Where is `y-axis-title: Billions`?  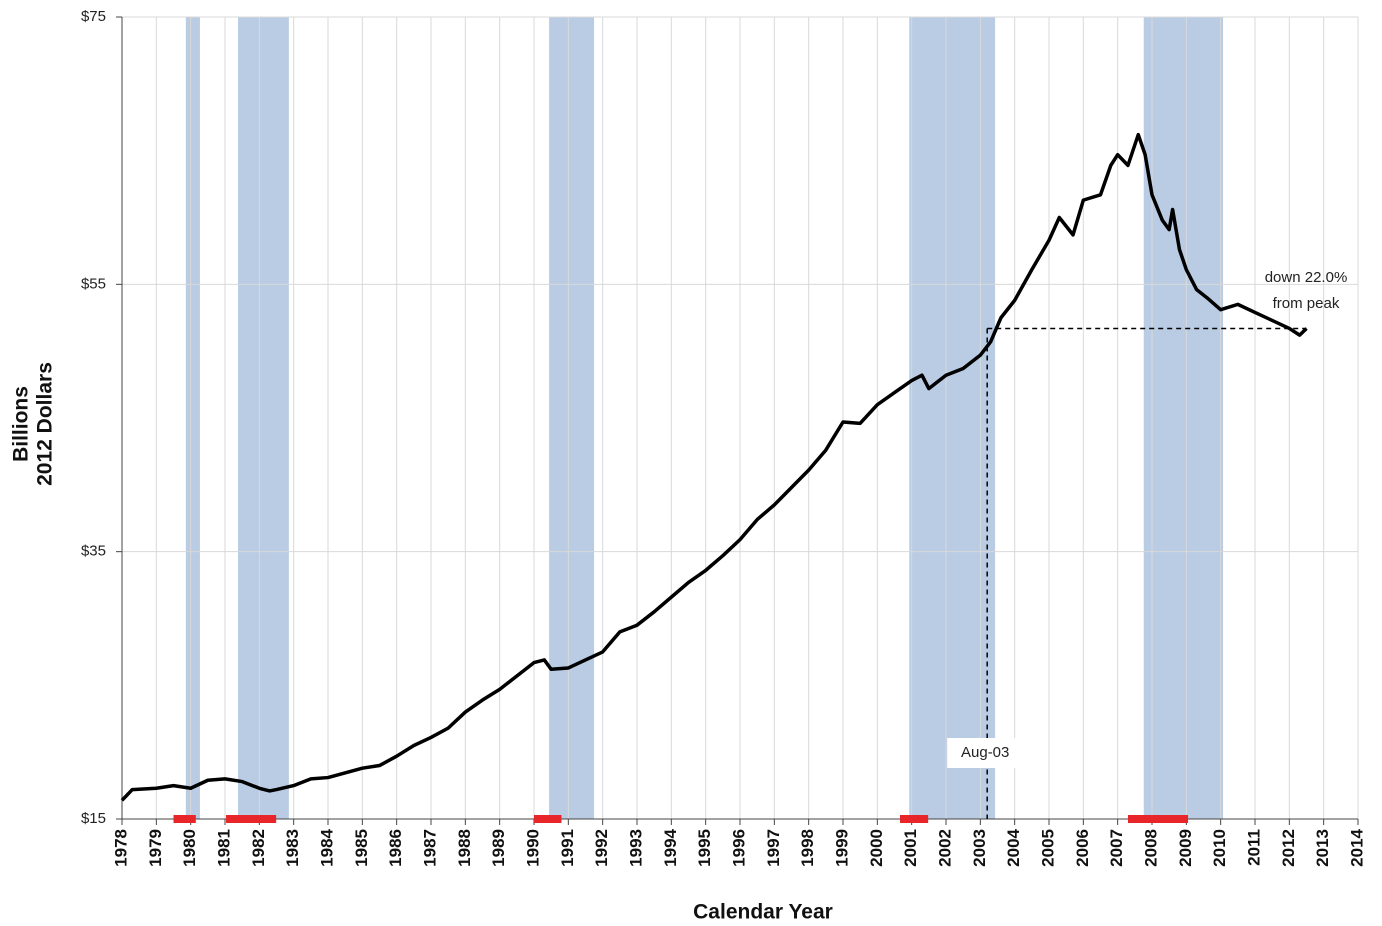
y-axis-title: Billions is located at coordinates (21, 424).